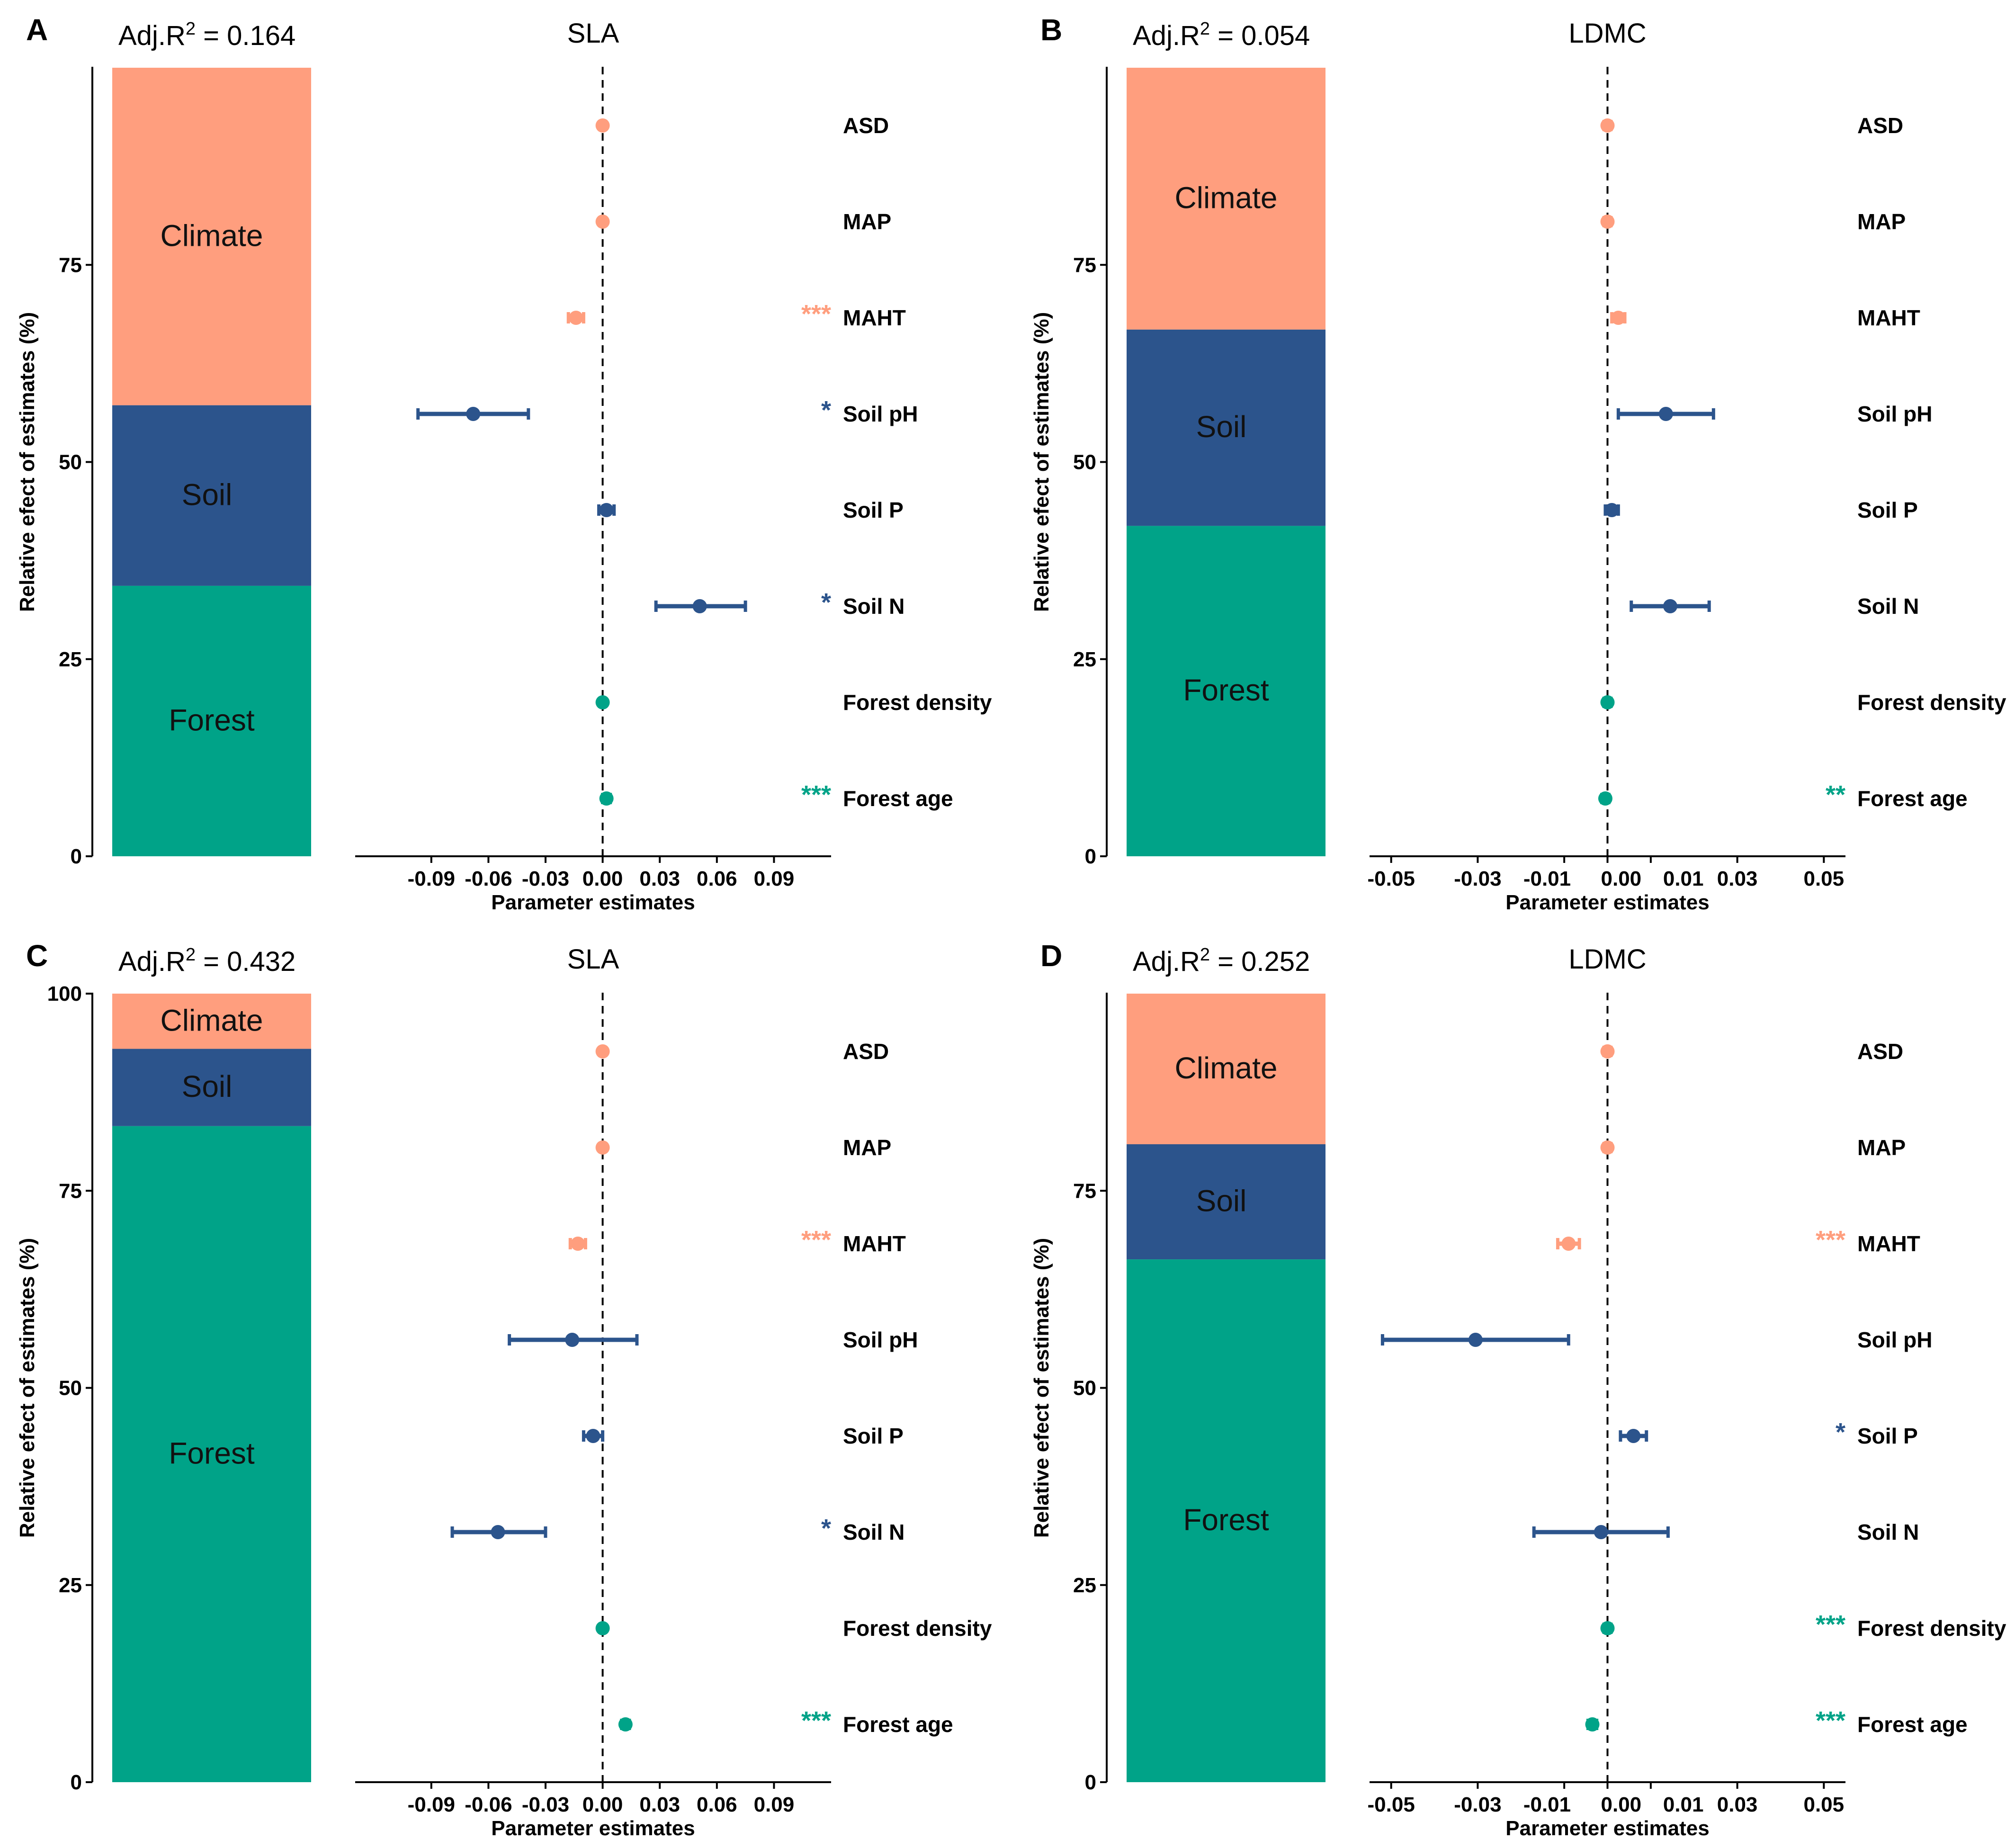 The width and height of the screenshot is (2015, 1848). I want to click on x-tick-label: 0.00, so click(602, 878).